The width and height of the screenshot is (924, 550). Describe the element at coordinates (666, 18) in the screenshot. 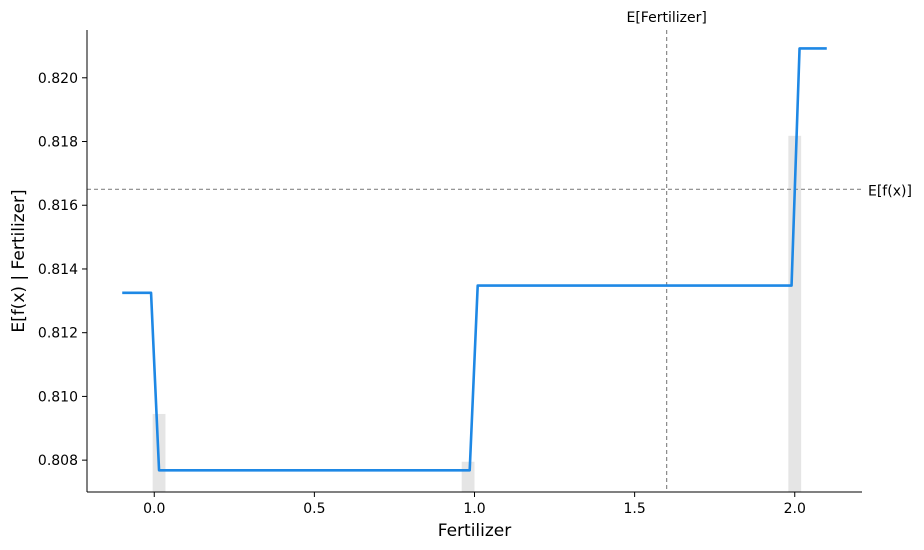

I see `expected-x-label: E[Fertilizer]` at that location.